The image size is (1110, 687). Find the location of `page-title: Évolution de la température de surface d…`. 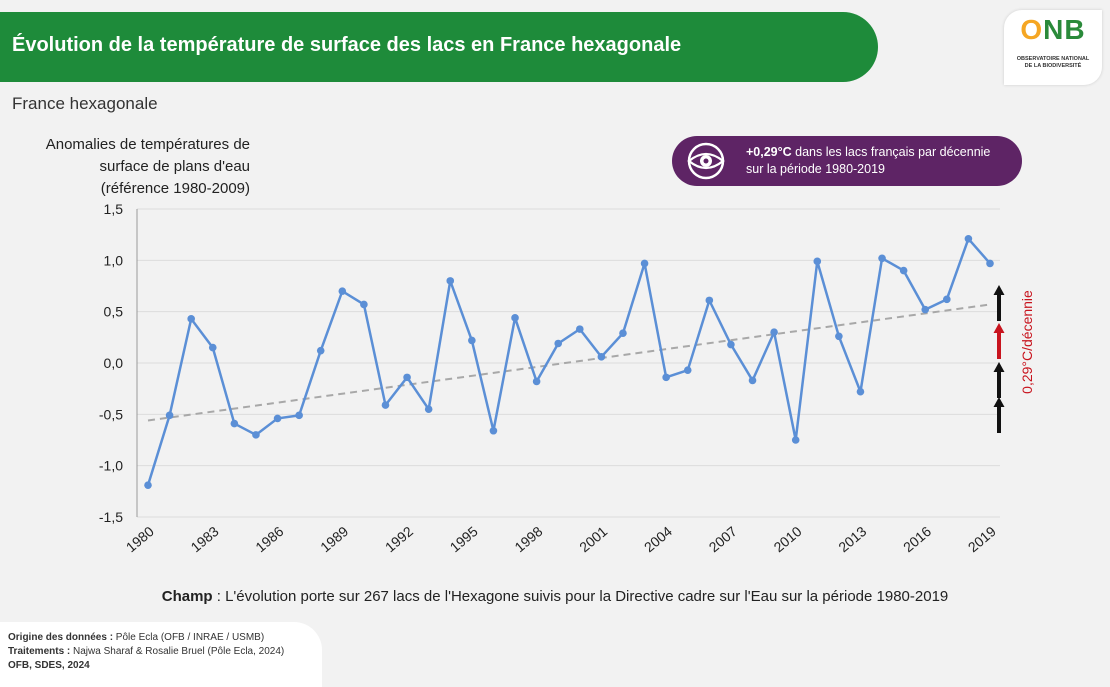

page-title: Évolution de la température de surface d… is located at coordinates (347, 45).